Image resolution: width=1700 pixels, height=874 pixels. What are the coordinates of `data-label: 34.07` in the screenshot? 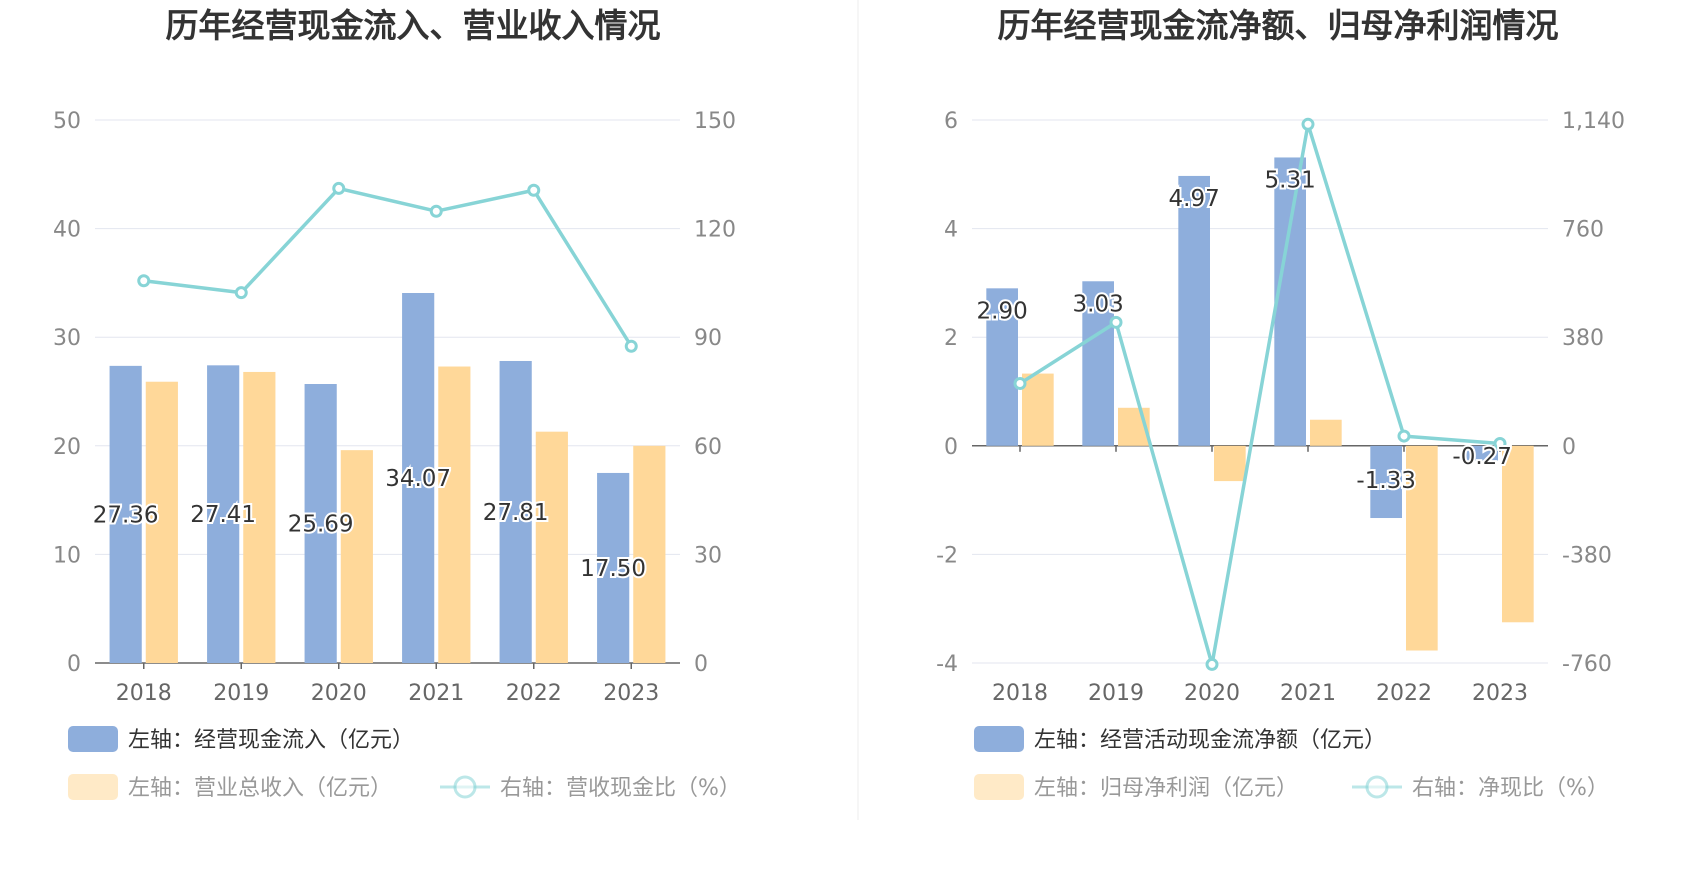 It's located at (418, 479).